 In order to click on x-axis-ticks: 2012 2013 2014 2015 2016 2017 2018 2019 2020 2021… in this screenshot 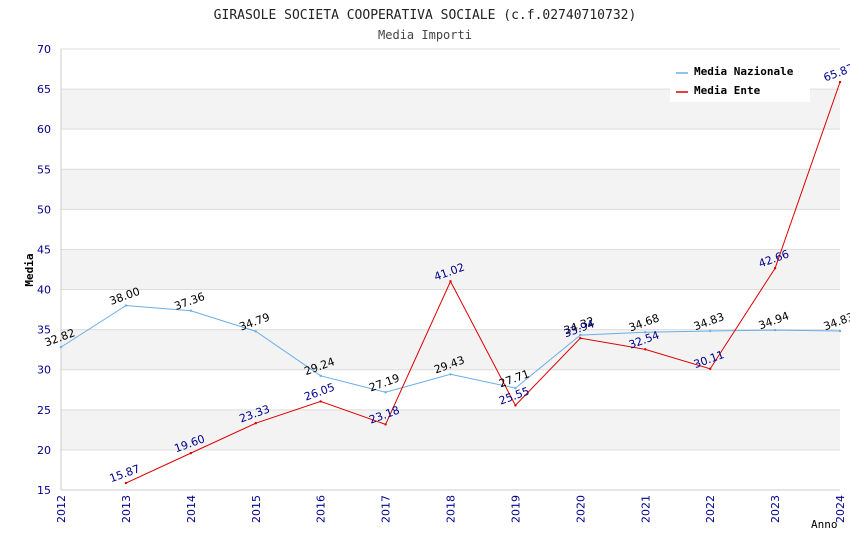, I will do `click(451, 509)`.